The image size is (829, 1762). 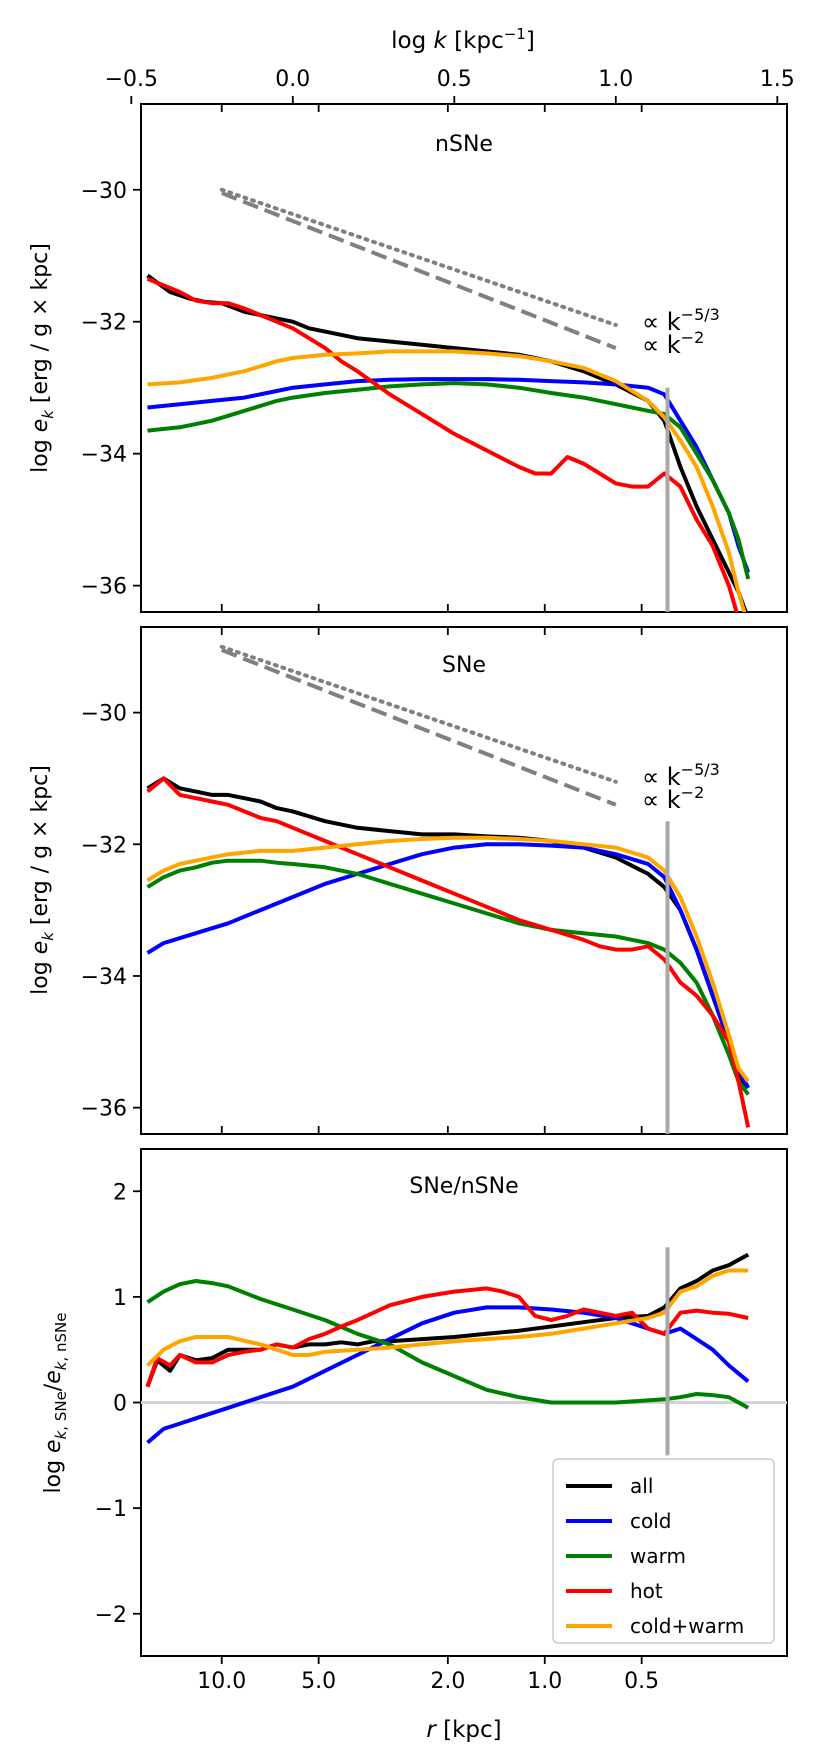 I want to click on legend-label: warm, so click(x=658, y=1556).